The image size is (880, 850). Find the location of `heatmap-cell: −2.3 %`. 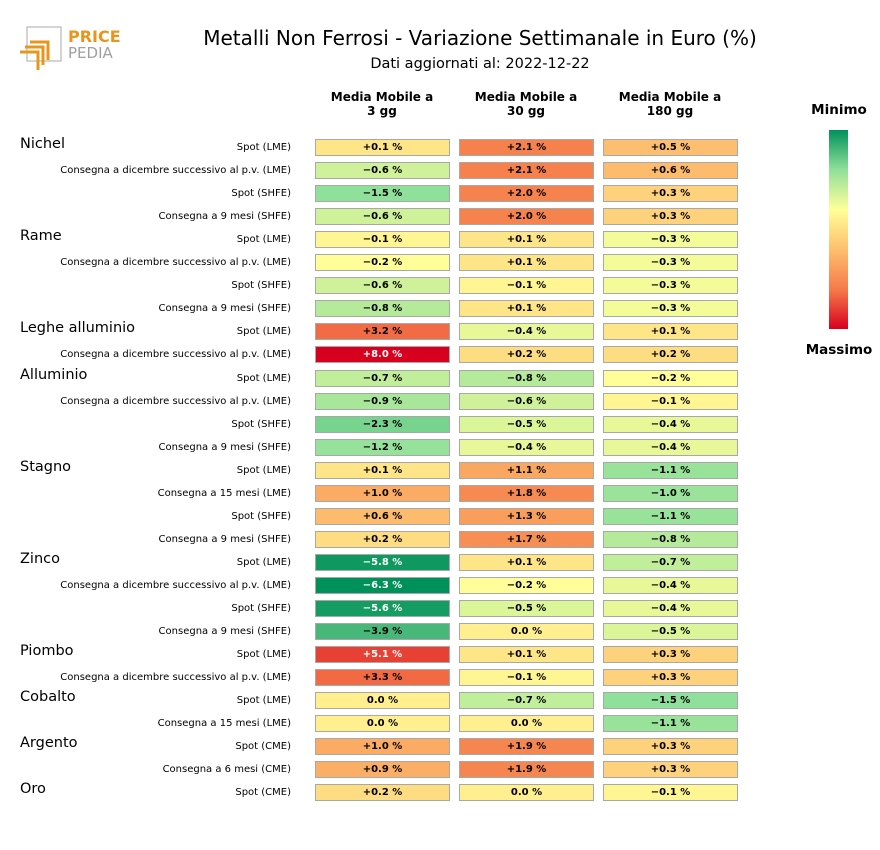

heatmap-cell: −2.3 % is located at coordinates (382, 424).